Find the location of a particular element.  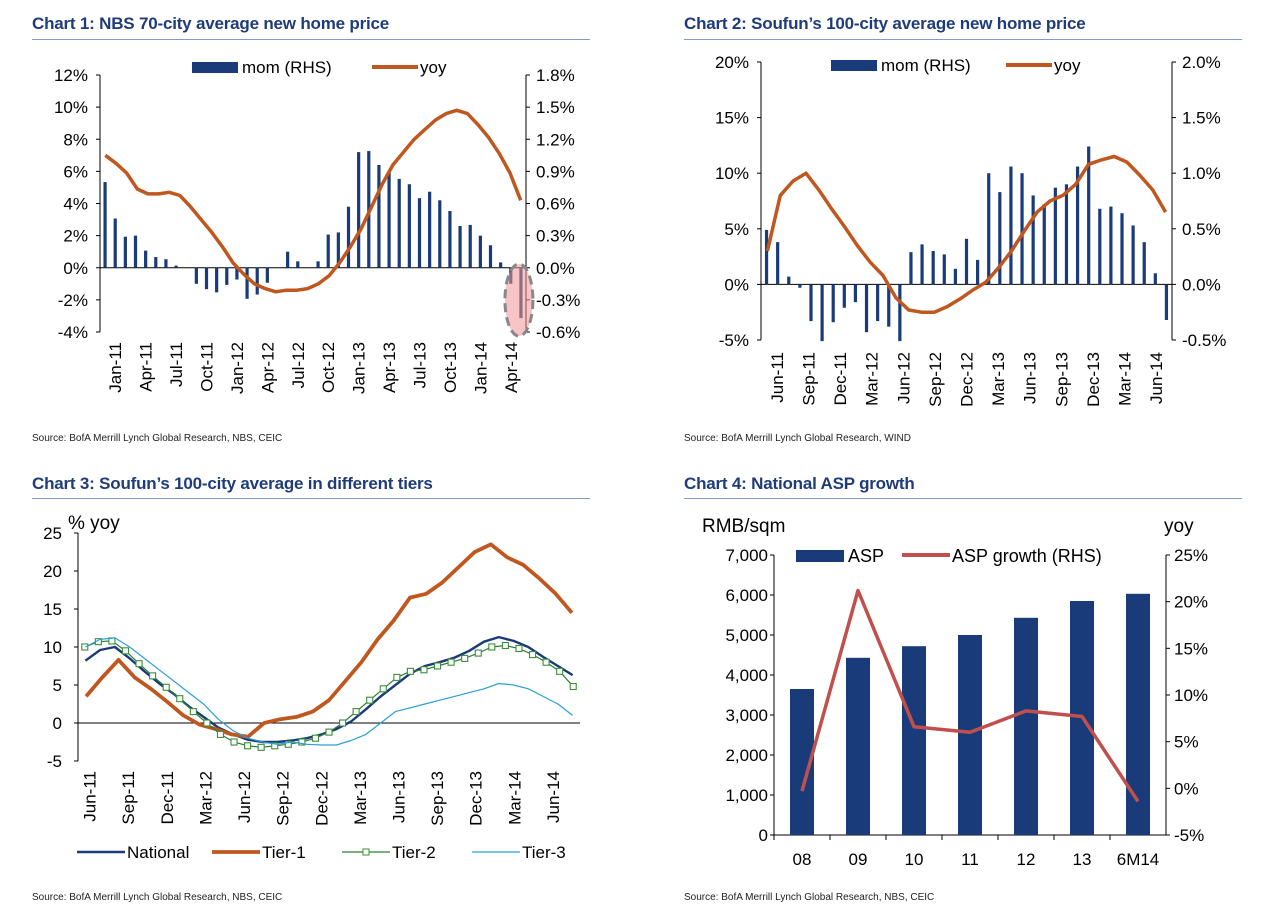

right-tick-label: -0.3% is located at coordinates (558, 300).